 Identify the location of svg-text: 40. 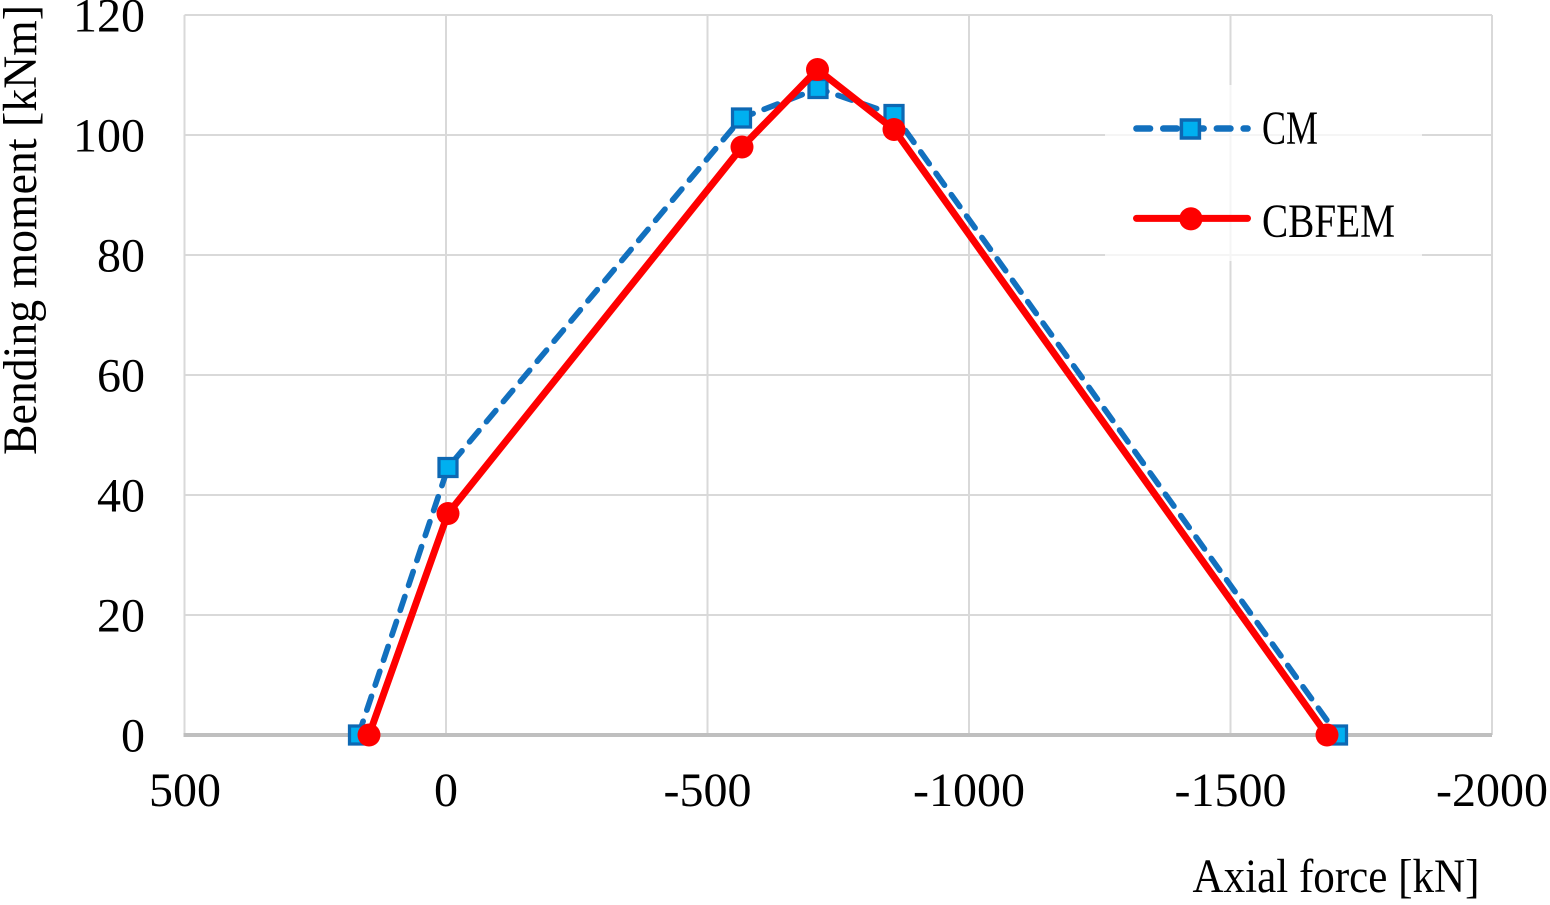
(121, 496).